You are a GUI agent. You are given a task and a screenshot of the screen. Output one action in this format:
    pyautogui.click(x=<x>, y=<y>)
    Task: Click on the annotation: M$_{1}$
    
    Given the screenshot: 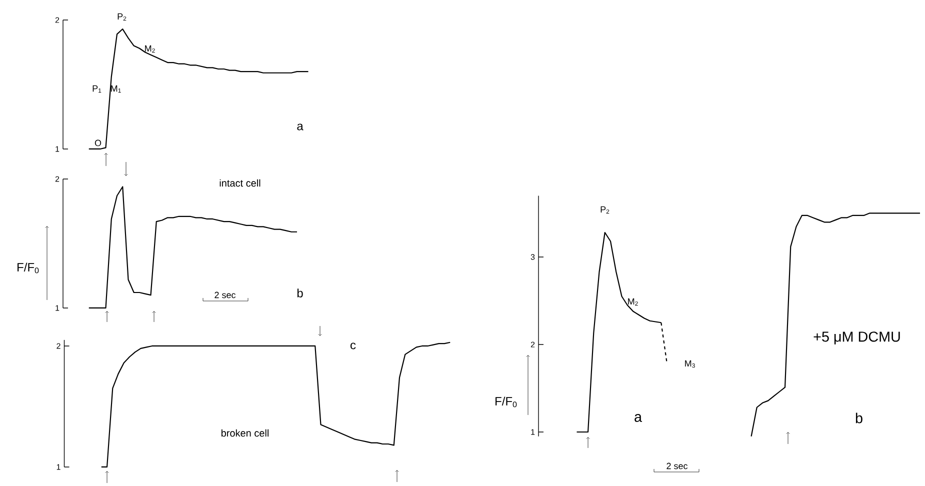 What is the action you would take?
    pyautogui.click(x=116, y=89)
    